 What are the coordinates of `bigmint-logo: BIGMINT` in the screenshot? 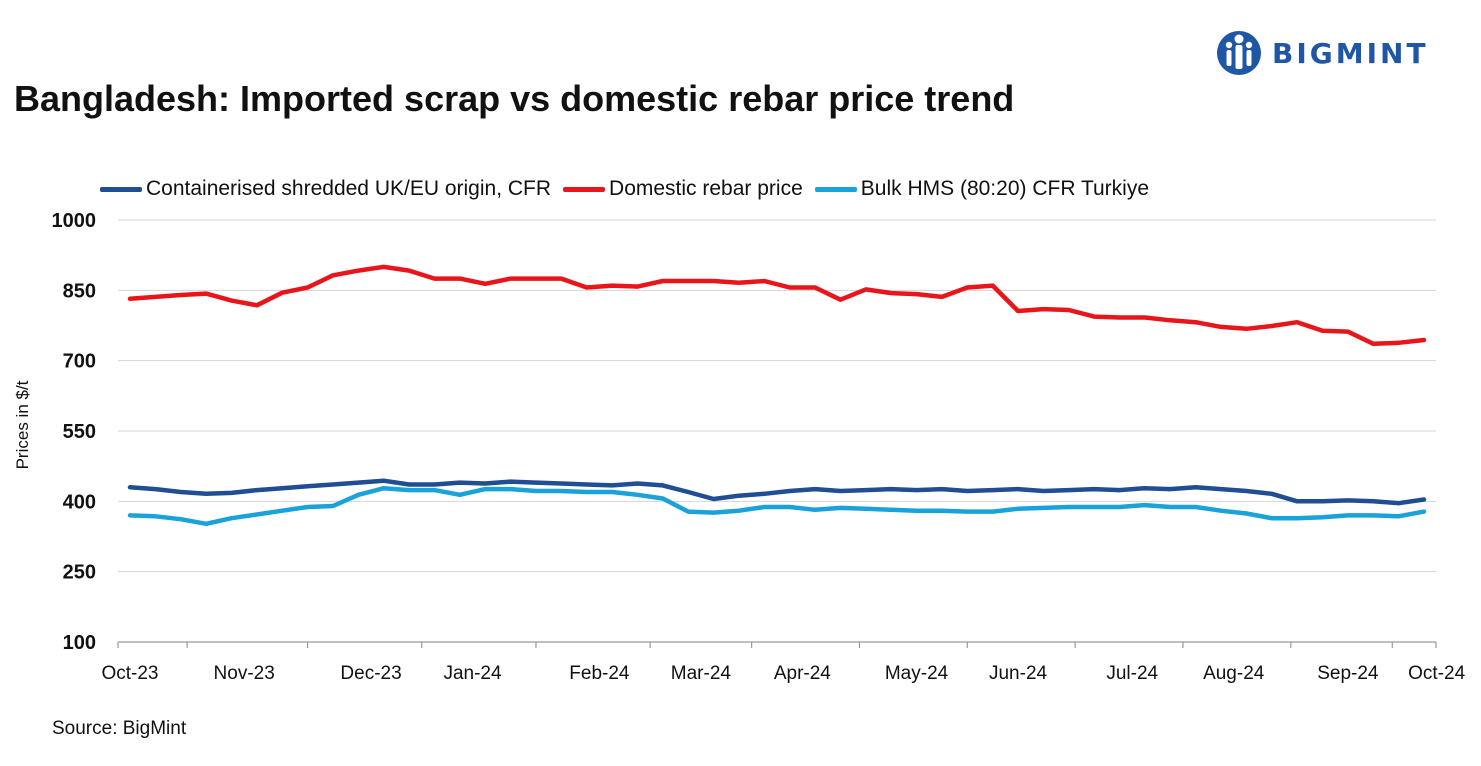 It's located at (1322, 53).